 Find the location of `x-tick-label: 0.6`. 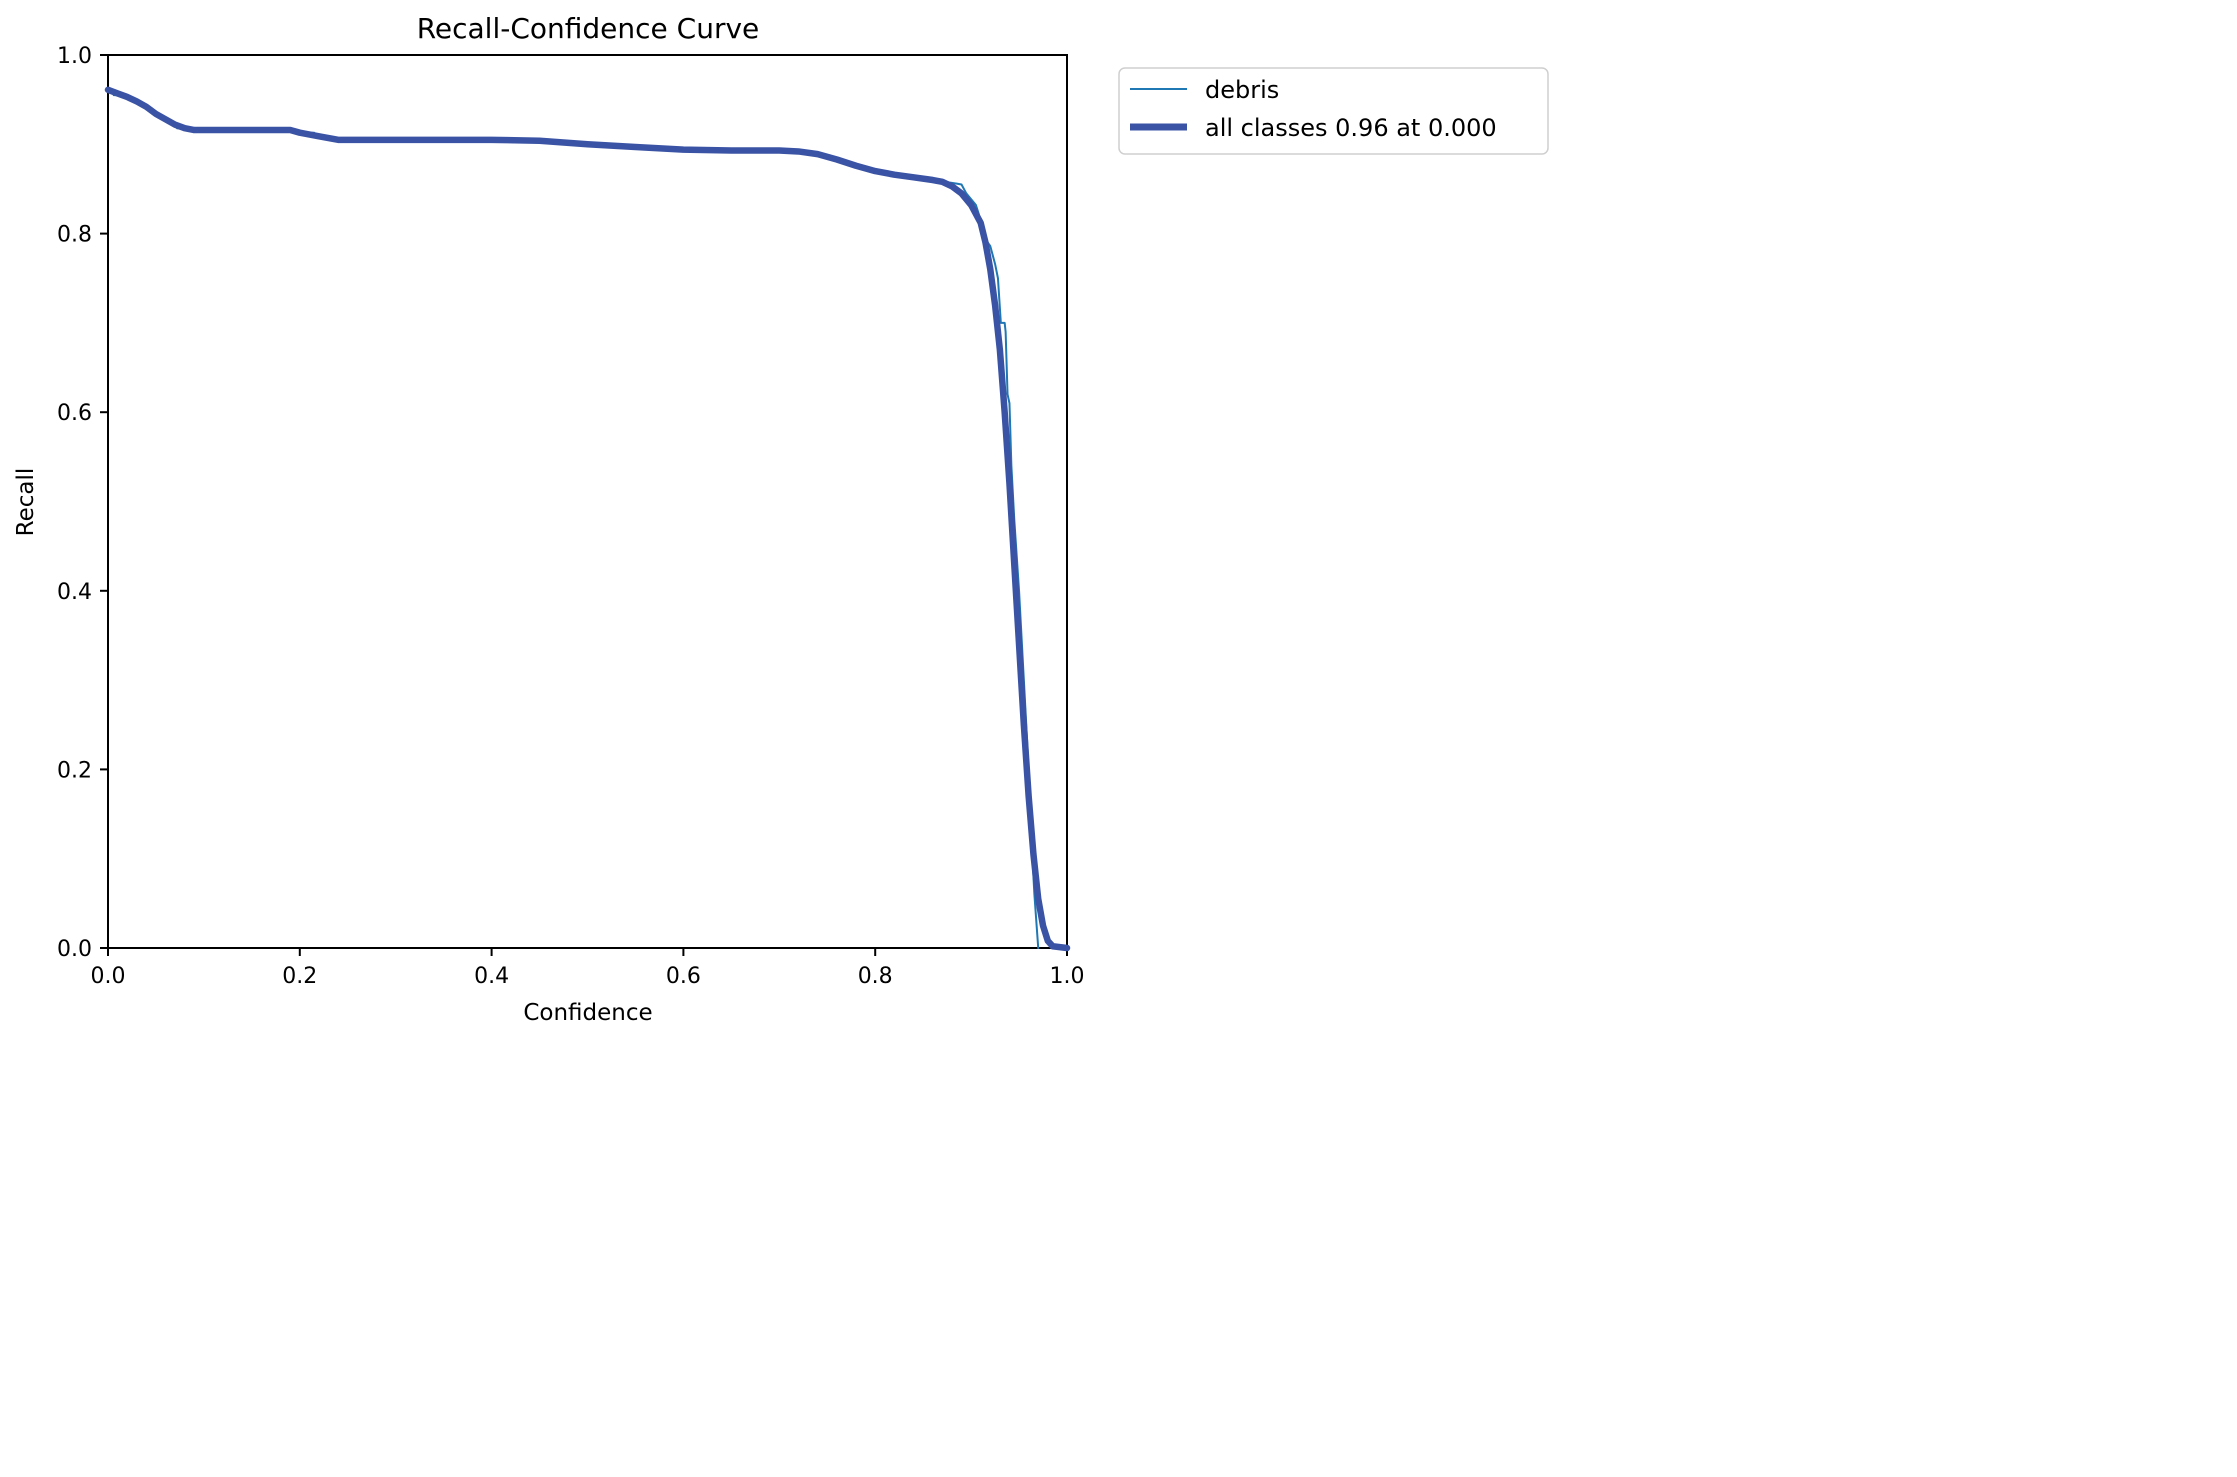

x-tick-label: 0.6 is located at coordinates (683, 976).